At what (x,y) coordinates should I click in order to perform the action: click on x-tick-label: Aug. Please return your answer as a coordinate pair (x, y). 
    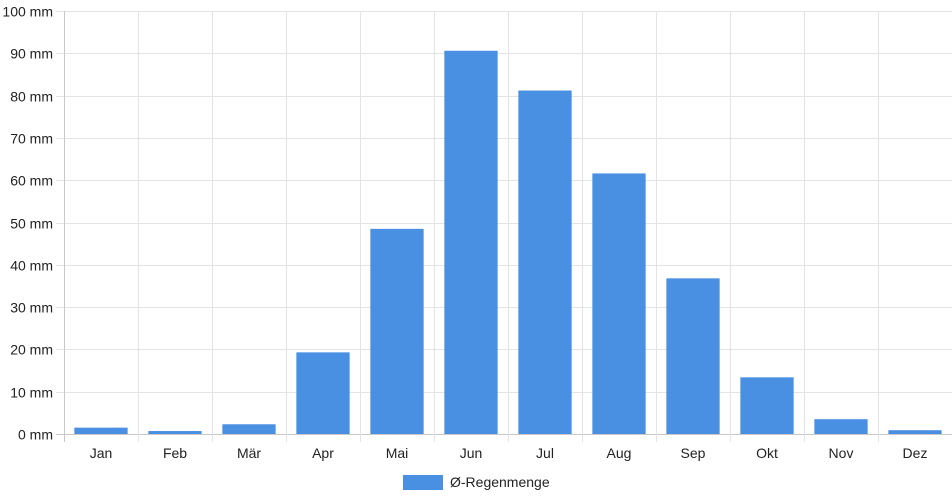
    Looking at the image, I should click on (619, 453).